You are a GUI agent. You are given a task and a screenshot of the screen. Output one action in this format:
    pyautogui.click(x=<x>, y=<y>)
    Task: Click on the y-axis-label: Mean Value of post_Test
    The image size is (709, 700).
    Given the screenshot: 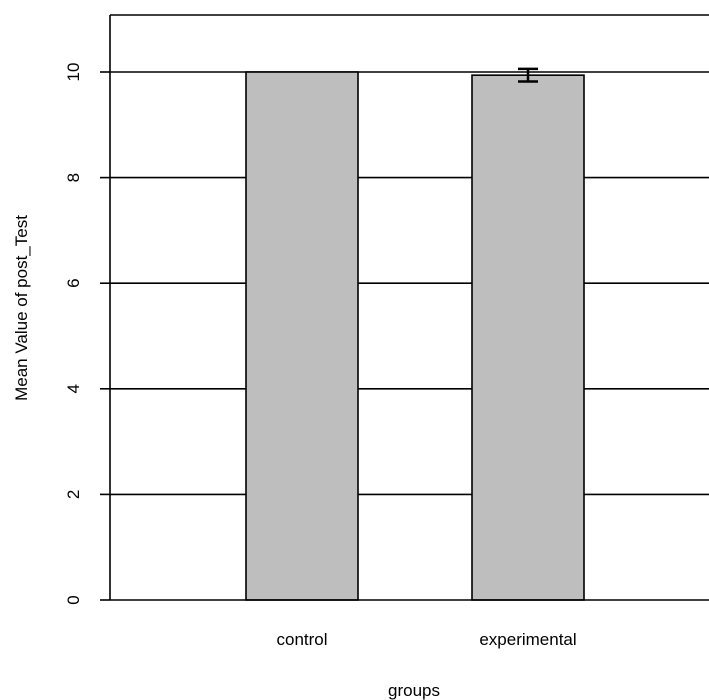 What is the action you would take?
    pyautogui.click(x=21, y=308)
    